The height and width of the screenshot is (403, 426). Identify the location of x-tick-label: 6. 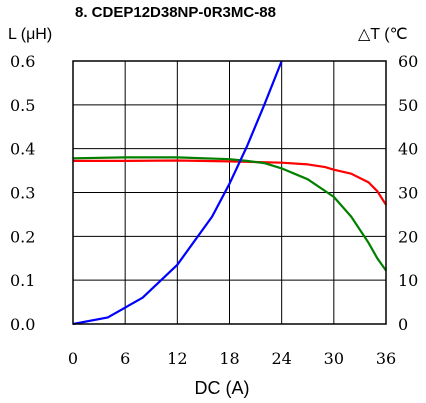
(125, 358).